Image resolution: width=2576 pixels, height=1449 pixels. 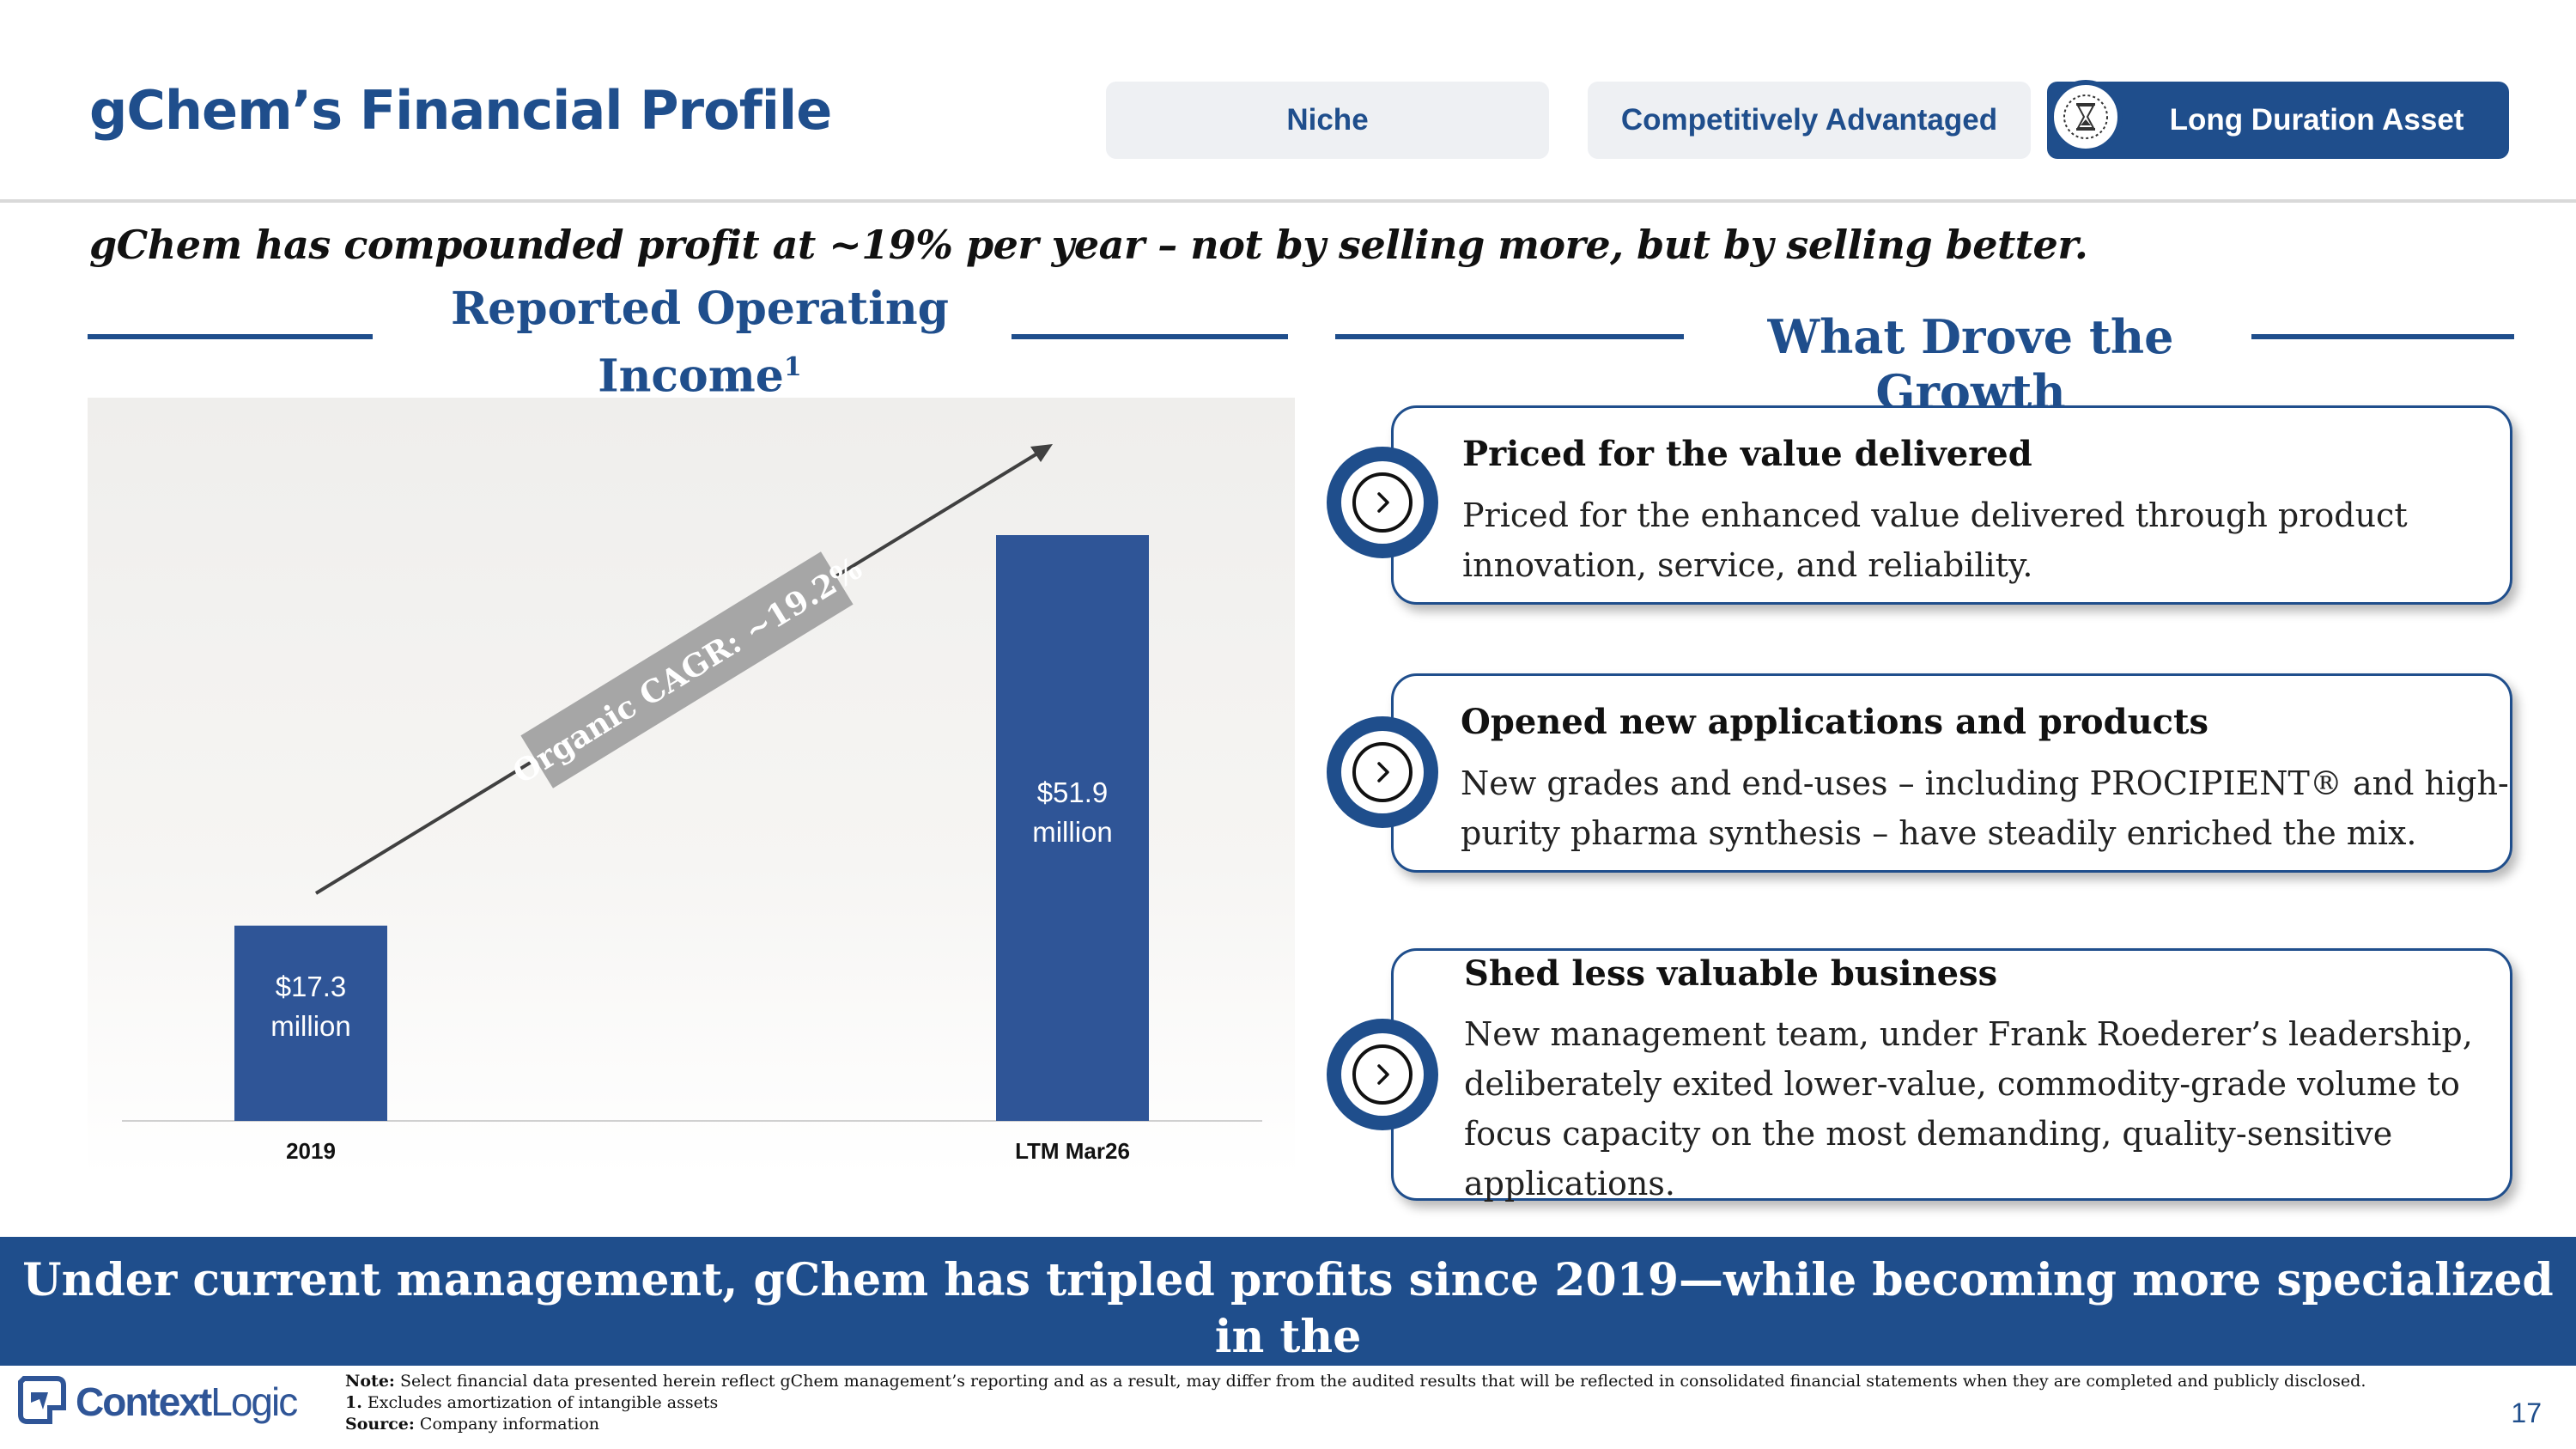 I want to click on x-tick-label: 2019, so click(x=311, y=1151).